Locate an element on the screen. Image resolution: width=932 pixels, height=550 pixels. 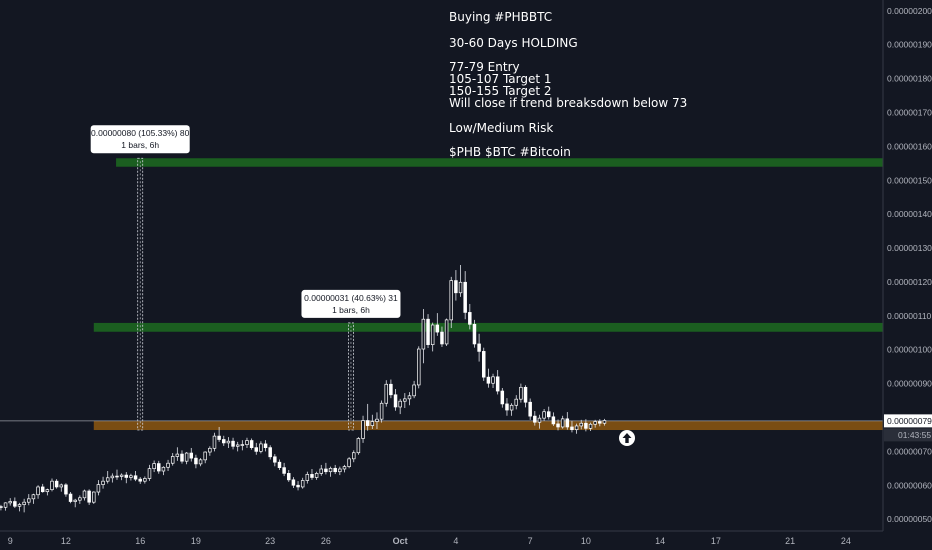
y-tick-label: 0.00000170 is located at coordinates (909, 113).